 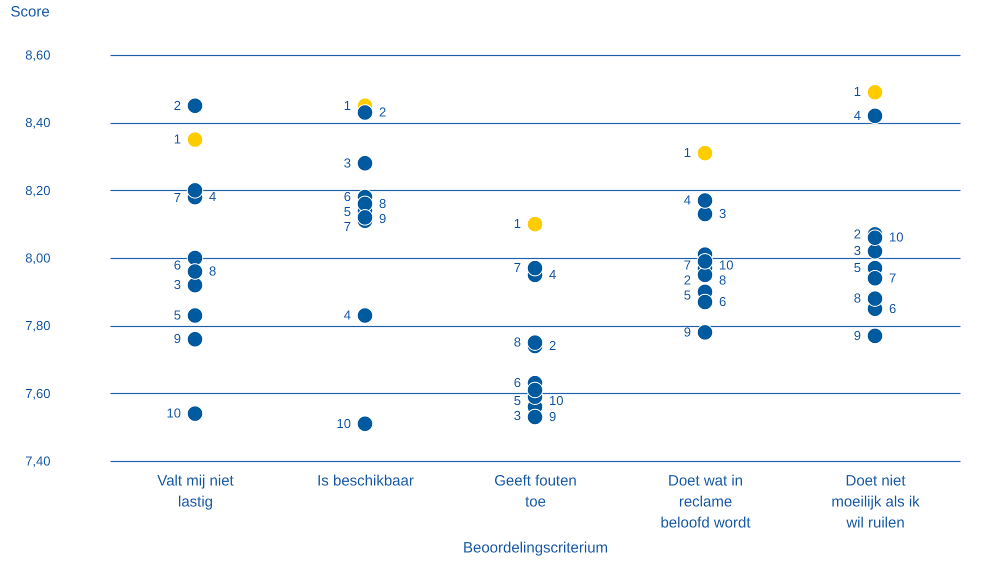 I want to click on series-label: 8, so click(x=517, y=342).